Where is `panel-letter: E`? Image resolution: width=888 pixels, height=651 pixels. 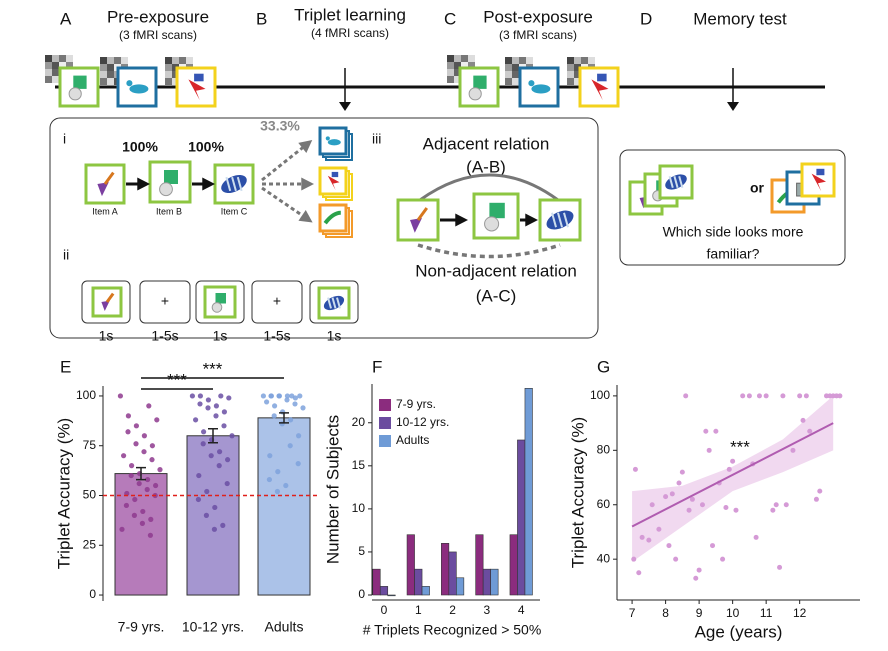
panel-letter: E is located at coordinates (65, 366).